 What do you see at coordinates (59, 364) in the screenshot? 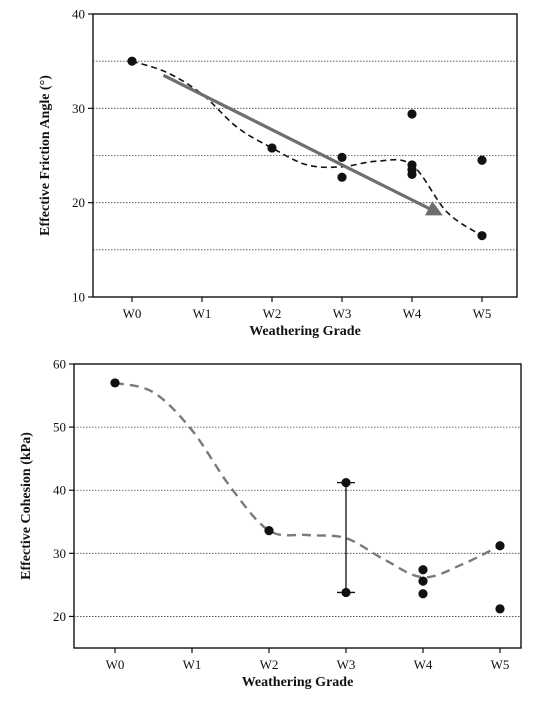
I see `y-tick-label: 60` at bounding box center [59, 364].